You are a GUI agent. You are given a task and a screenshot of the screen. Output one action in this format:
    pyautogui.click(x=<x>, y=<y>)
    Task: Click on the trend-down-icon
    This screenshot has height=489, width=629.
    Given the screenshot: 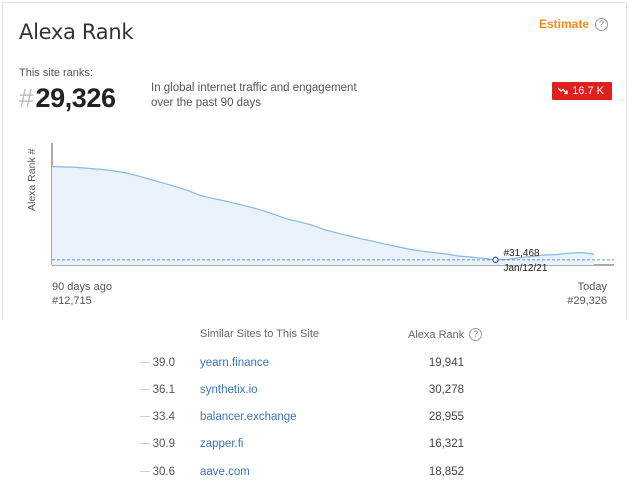 What is the action you would take?
    pyautogui.click(x=563, y=91)
    